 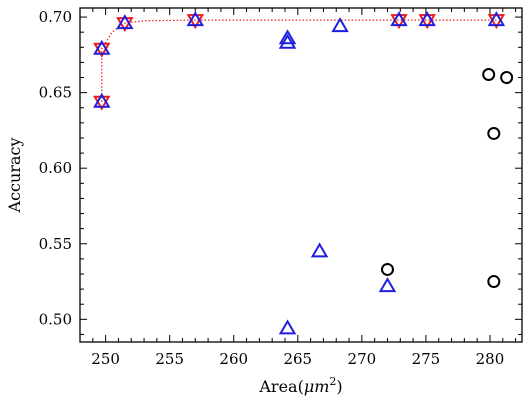 I want to click on x-tick-label: 250, so click(x=105, y=359).